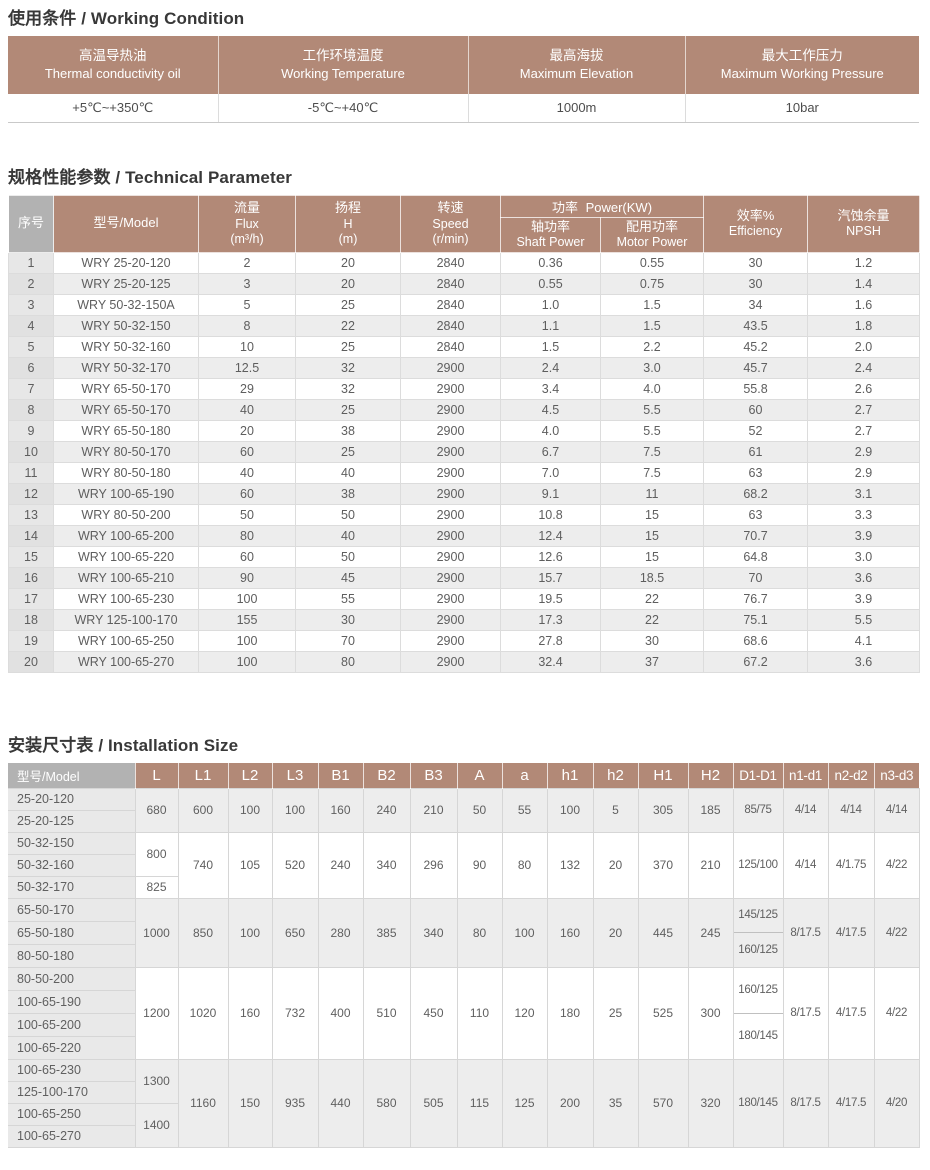 The height and width of the screenshot is (1170, 930). Describe the element at coordinates (126, 557) in the screenshot. I see `cell-model: WRY 100-65-220` at that location.